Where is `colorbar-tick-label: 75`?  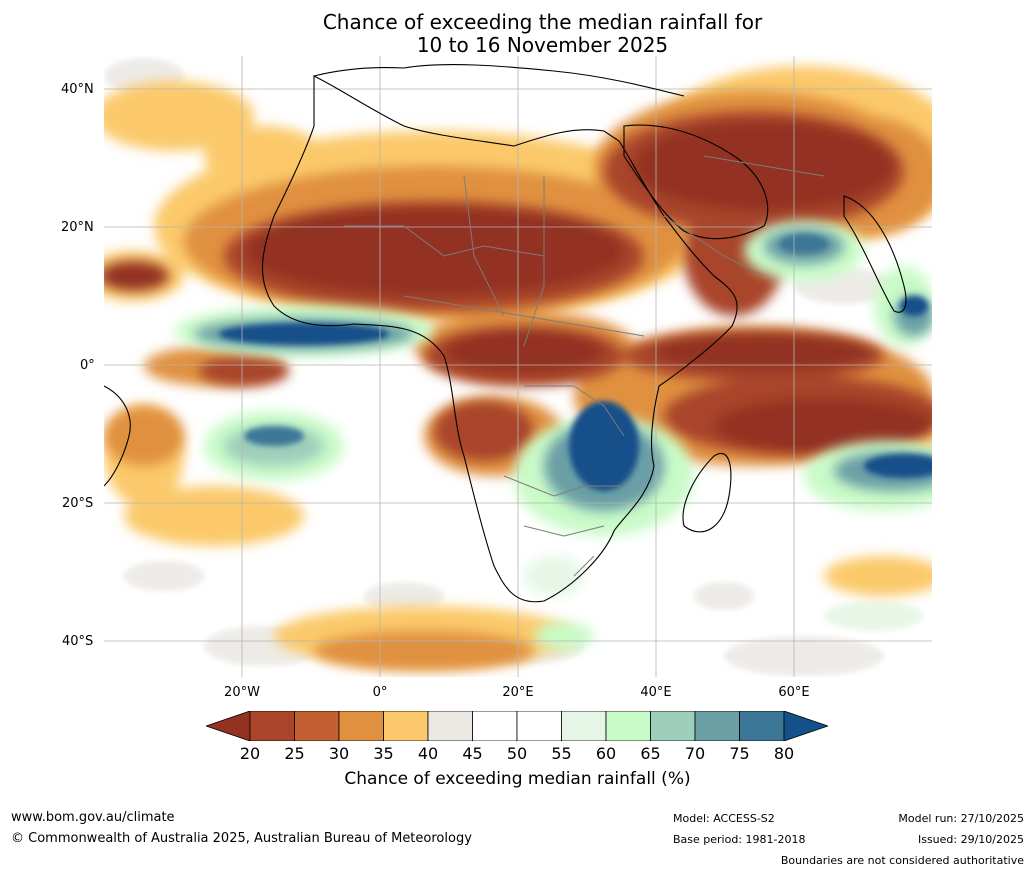 colorbar-tick-label: 75 is located at coordinates (739, 753).